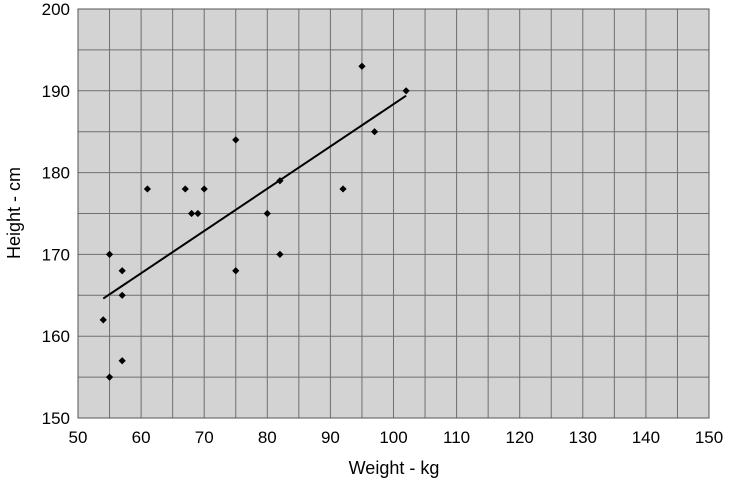  What do you see at coordinates (520, 437) in the screenshot?
I see `x-tick-label: 120` at bounding box center [520, 437].